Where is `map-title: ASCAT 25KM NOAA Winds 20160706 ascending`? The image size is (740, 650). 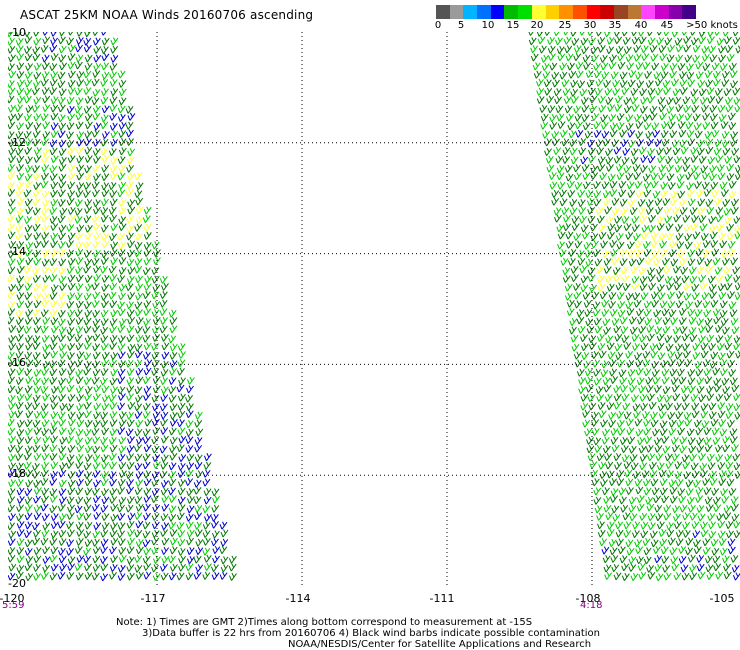
map-title: ASCAT 25KM NOAA Winds 20160706 ascending is located at coordinates (167, 15).